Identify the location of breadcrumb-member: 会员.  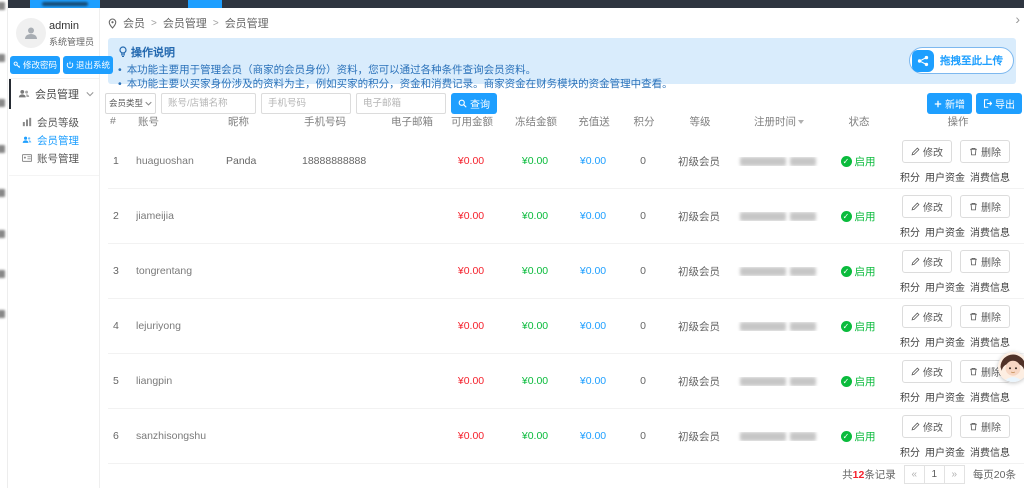
(134, 24).